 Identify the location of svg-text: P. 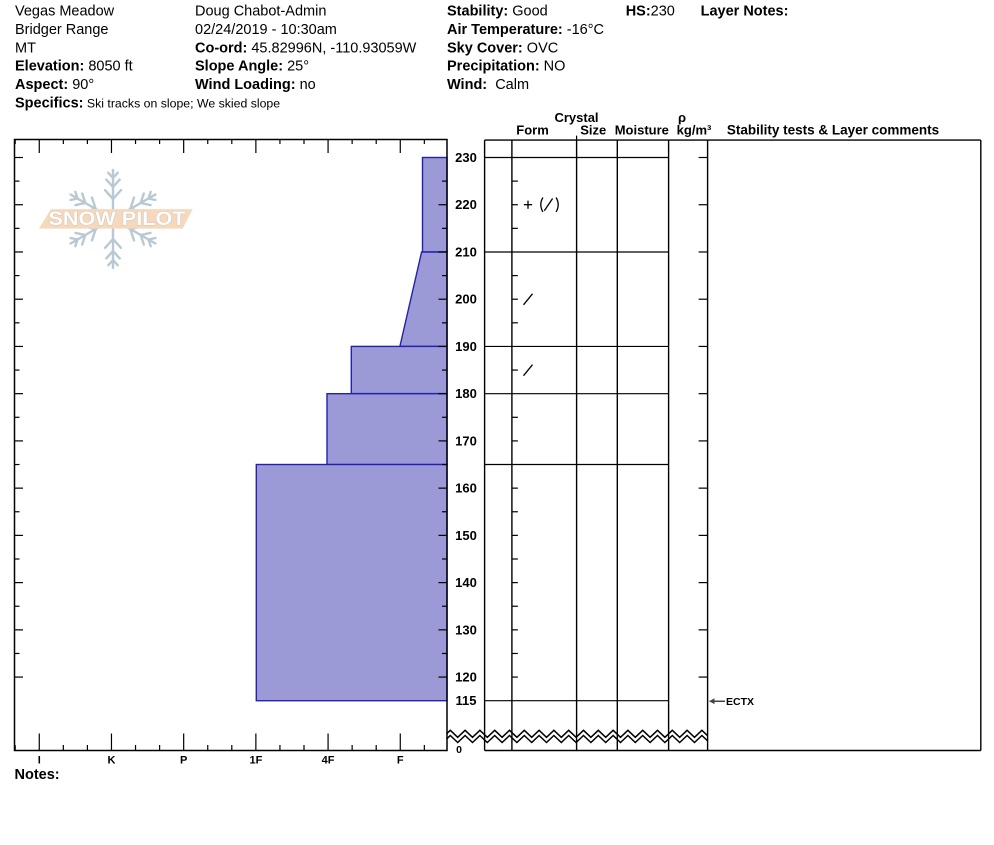
(183, 761).